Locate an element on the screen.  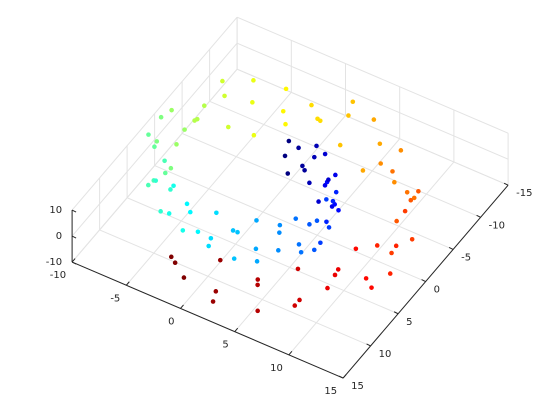
y-tick-label: -5 is located at coordinates (466, 257).